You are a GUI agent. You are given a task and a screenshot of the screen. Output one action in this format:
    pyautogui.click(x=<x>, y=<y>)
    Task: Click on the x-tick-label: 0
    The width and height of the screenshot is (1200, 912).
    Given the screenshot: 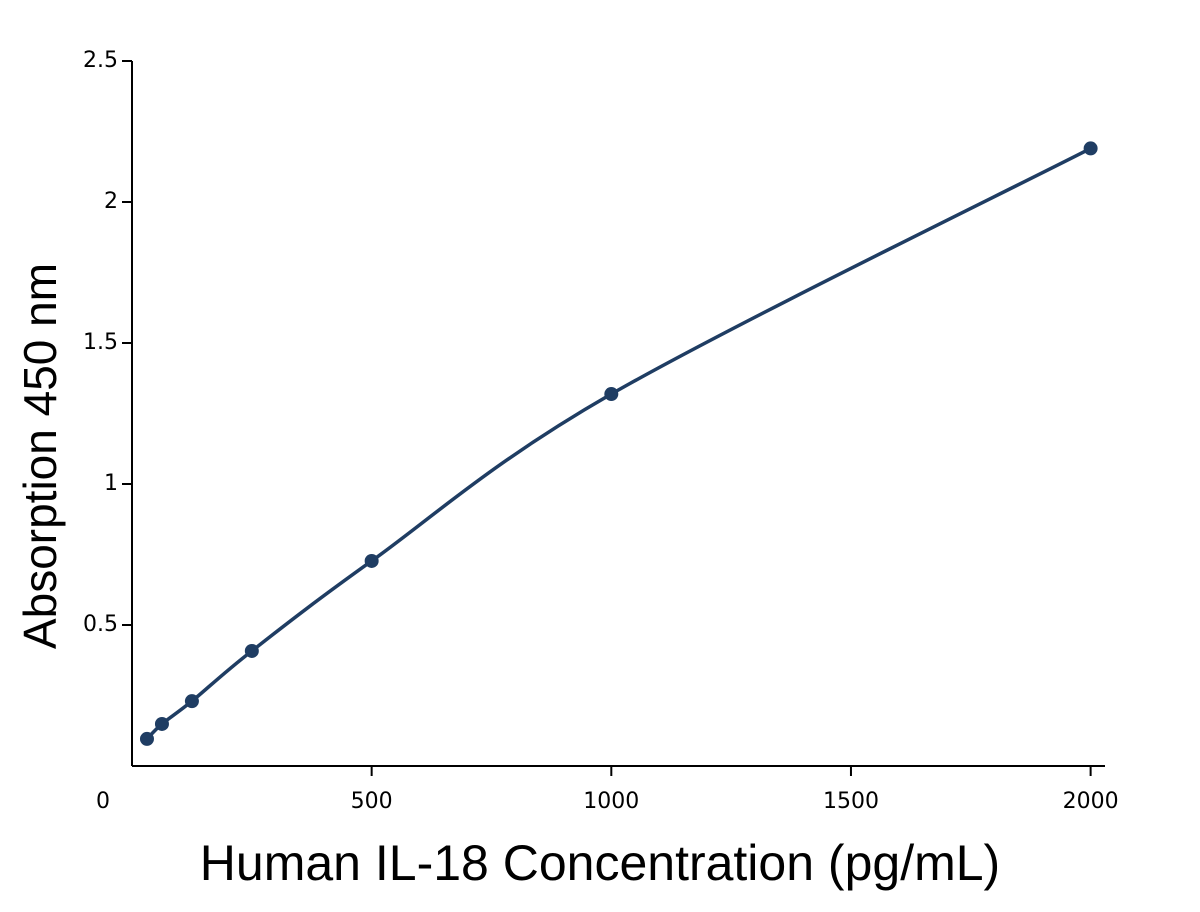 What is the action you would take?
    pyautogui.click(x=103, y=801)
    